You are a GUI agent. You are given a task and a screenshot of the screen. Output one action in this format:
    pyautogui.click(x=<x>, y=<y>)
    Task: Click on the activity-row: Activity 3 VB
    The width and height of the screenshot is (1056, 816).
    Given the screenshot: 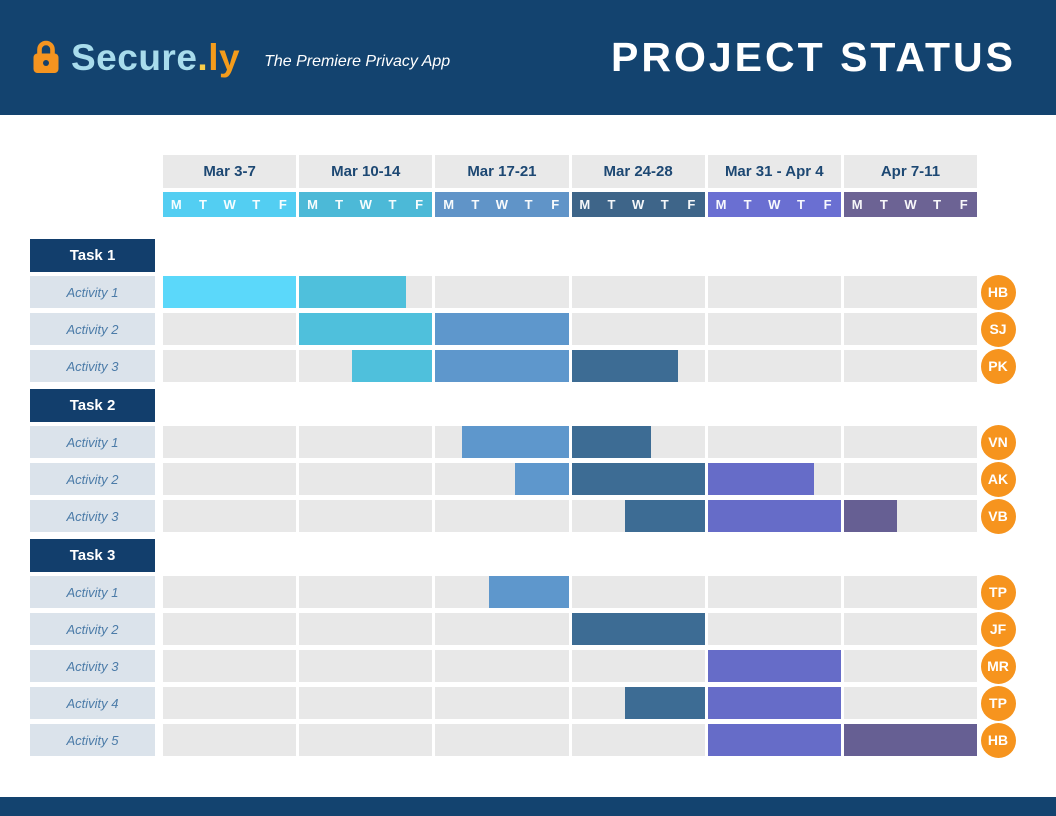 What is the action you would take?
    pyautogui.click(x=540, y=516)
    